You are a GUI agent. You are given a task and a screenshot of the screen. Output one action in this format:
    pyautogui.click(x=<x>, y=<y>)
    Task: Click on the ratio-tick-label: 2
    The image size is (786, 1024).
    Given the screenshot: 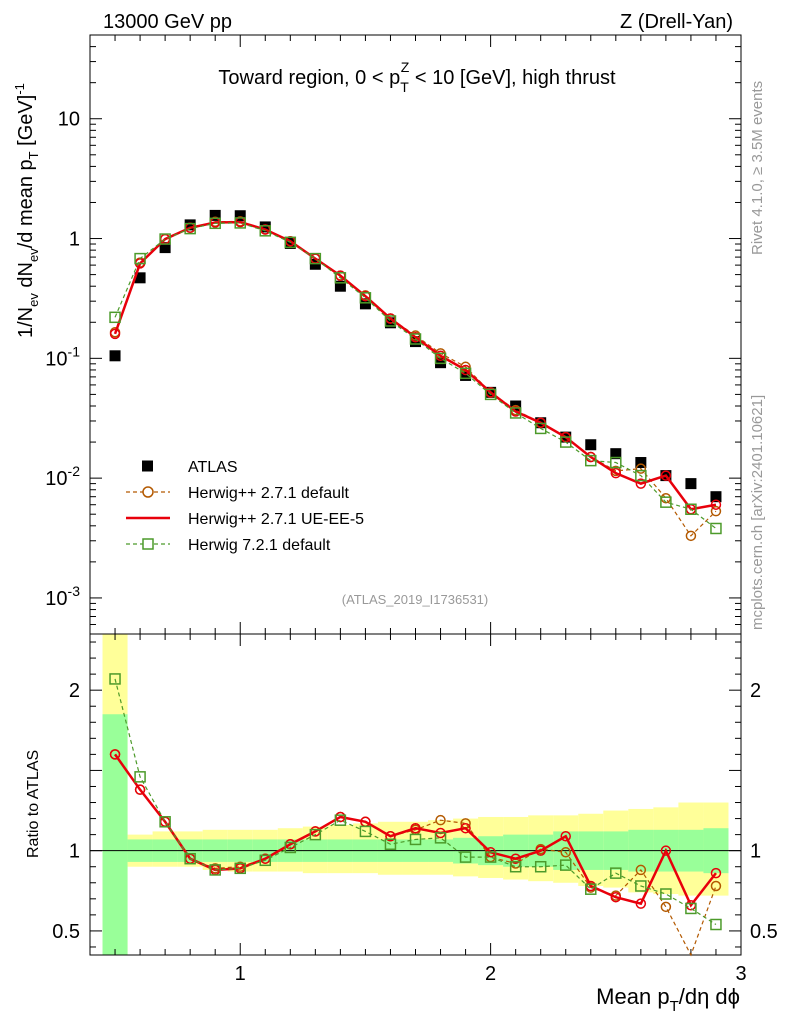 What is the action you would take?
    pyautogui.click(x=74, y=691)
    